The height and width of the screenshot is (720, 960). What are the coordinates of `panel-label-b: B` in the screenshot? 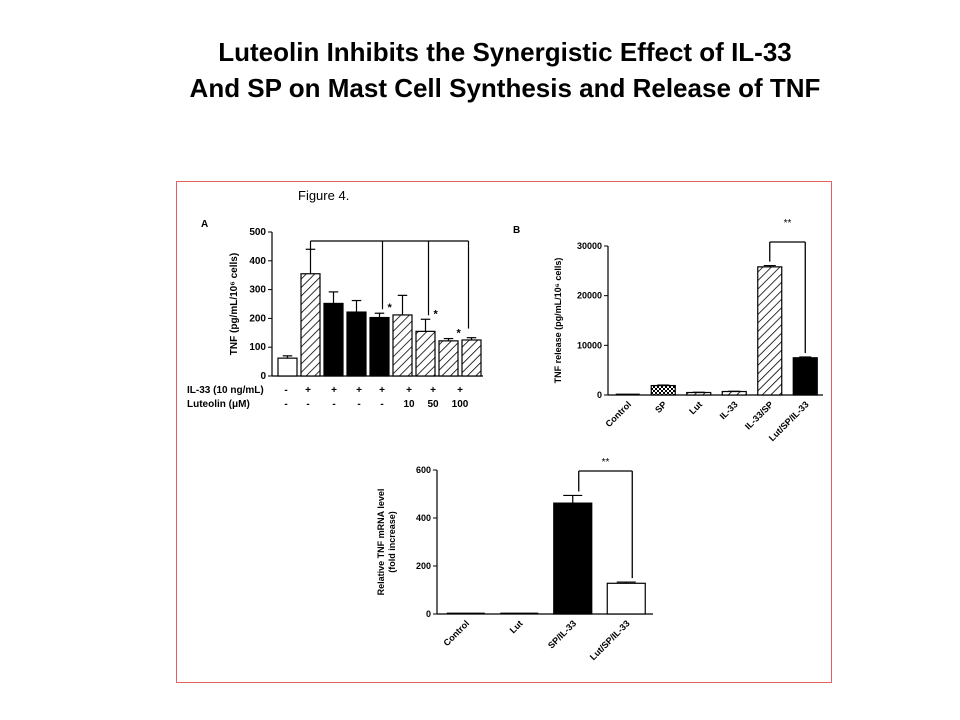 It's located at (516, 230).